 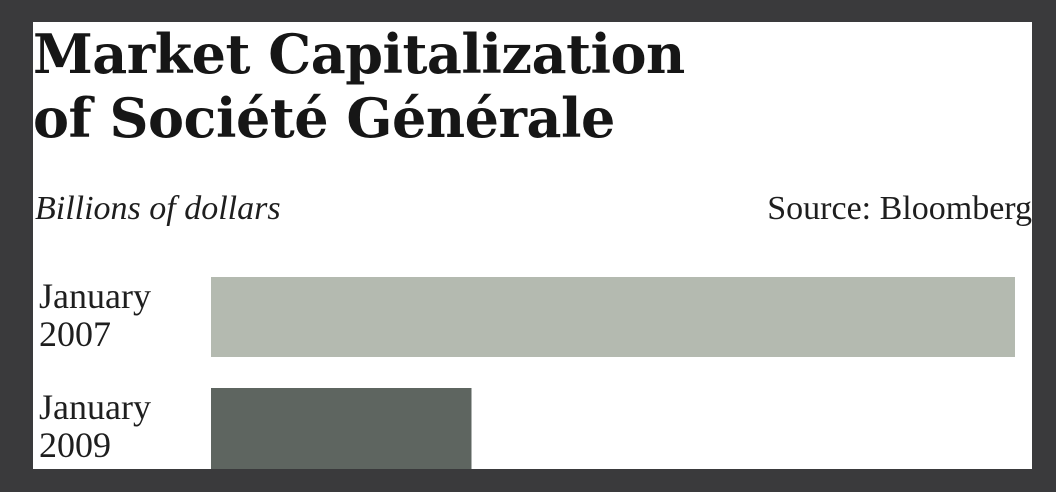 What do you see at coordinates (75, 334) in the screenshot?
I see `category-label-jan-2007-year: 2007` at bounding box center [75, 334].